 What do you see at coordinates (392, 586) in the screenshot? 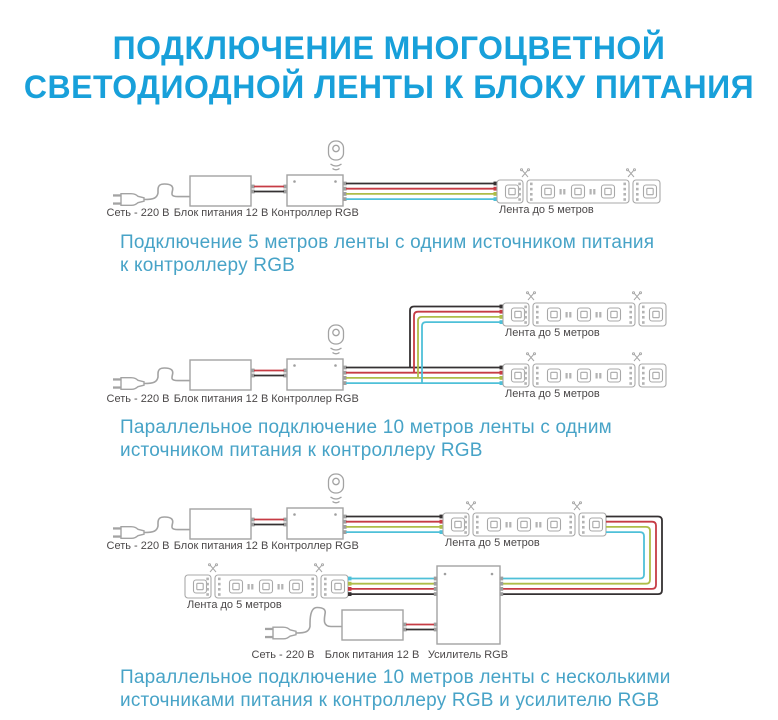
I see `strip-to-amplifier-wires` at bounding box center [392, 586].